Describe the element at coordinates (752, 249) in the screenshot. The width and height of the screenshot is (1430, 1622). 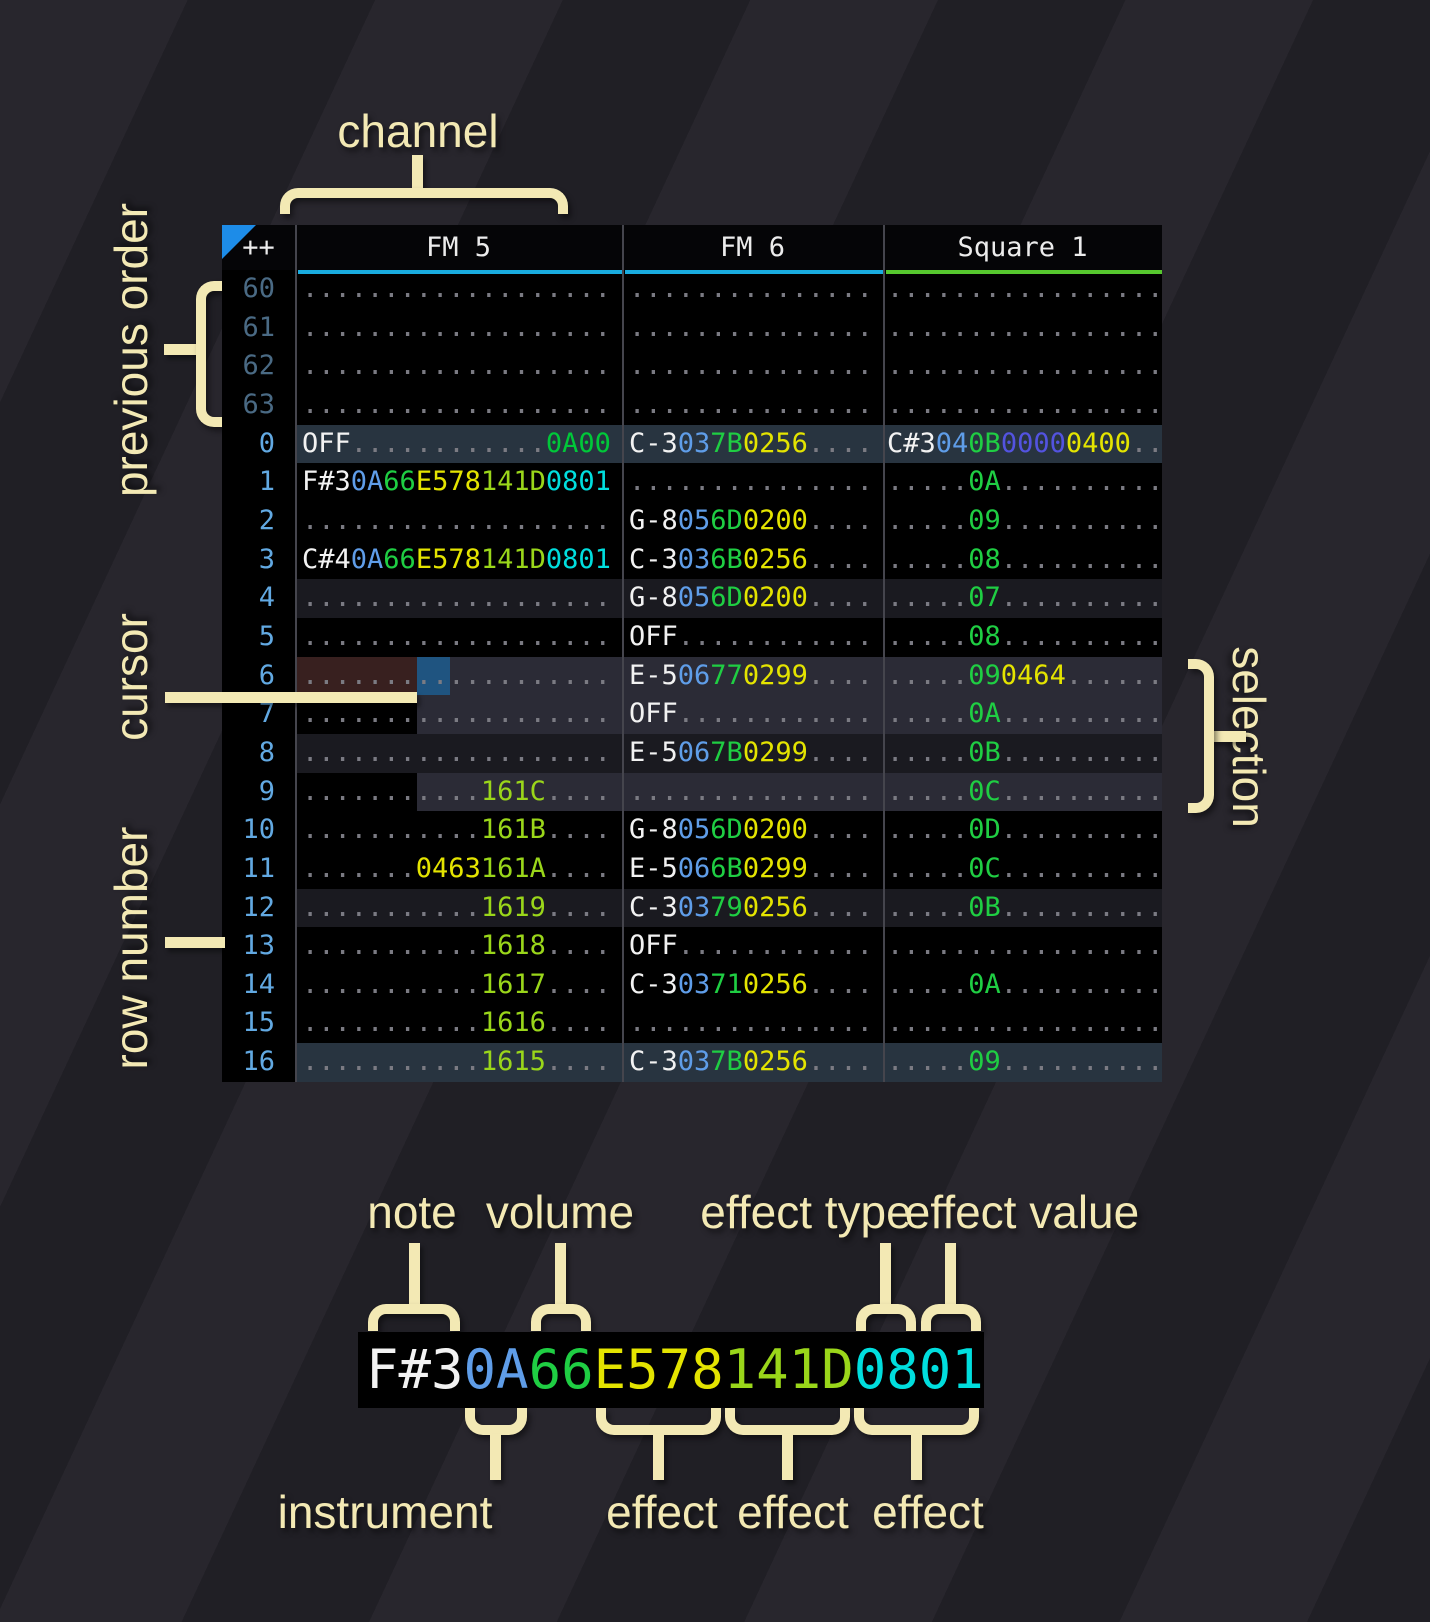
I see `channel-header-fm-6: FM 6` at that location.